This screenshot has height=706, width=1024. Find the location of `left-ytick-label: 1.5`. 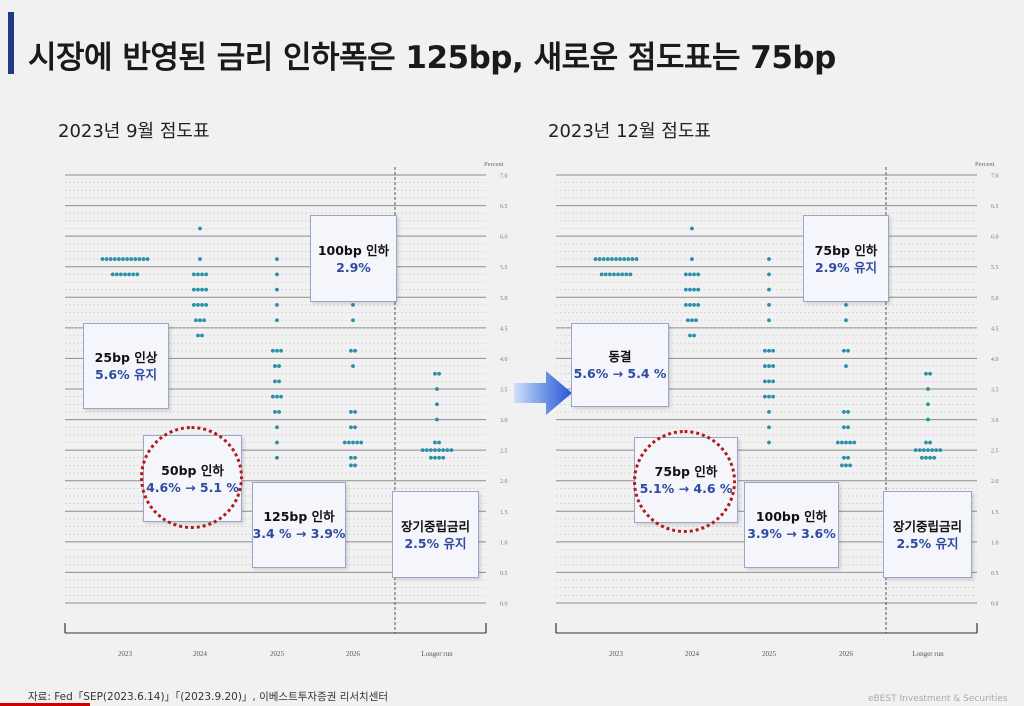

left-ytick-label: 1.5 is located at coordinates (504, 513).